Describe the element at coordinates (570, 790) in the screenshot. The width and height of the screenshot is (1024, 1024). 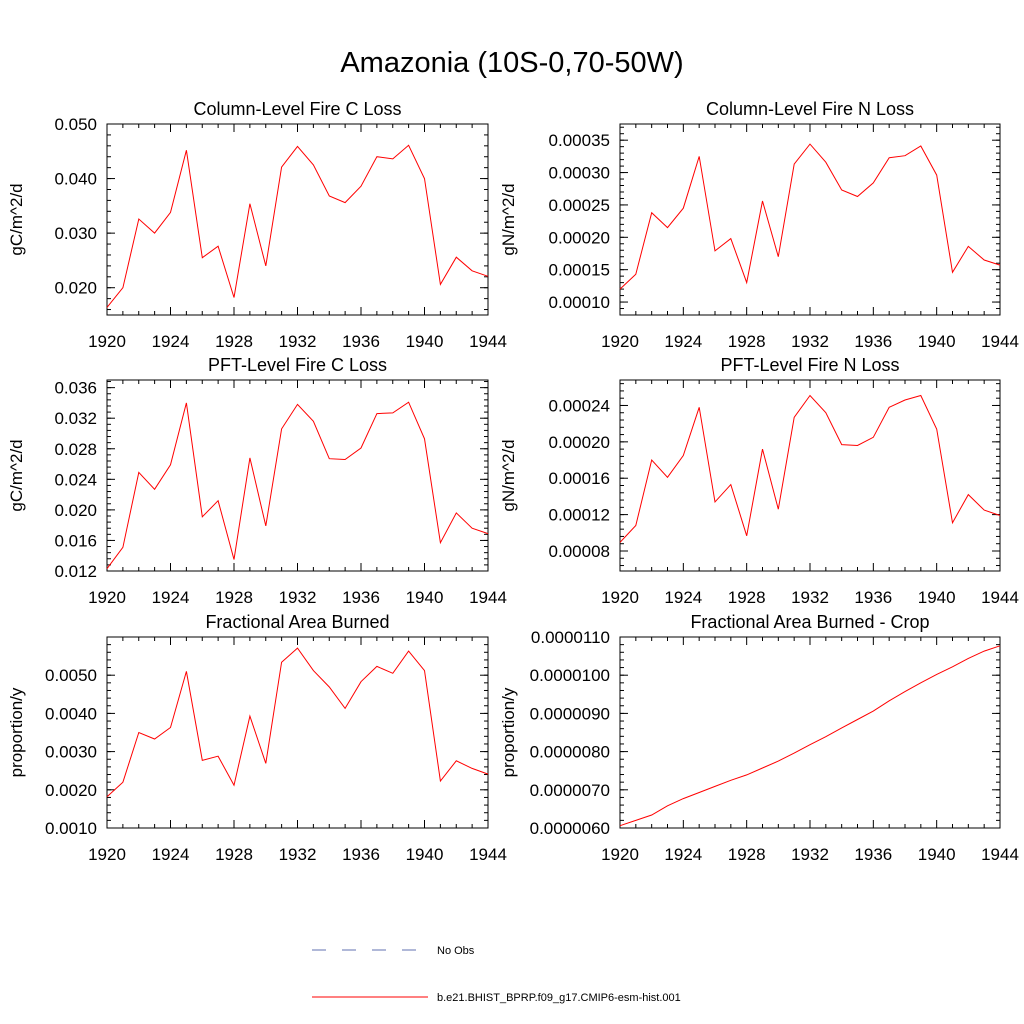
I see `y-tick-label: 0.0000070` at that location.